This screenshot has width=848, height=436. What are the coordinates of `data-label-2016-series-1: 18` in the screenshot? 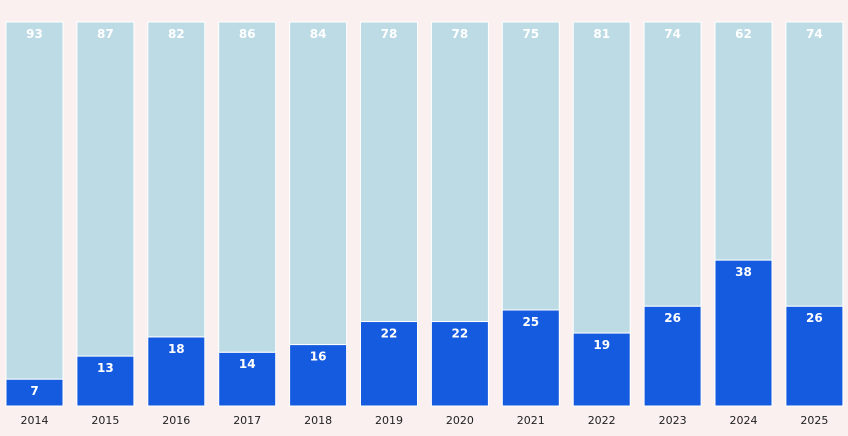 It's located at (176, 349).